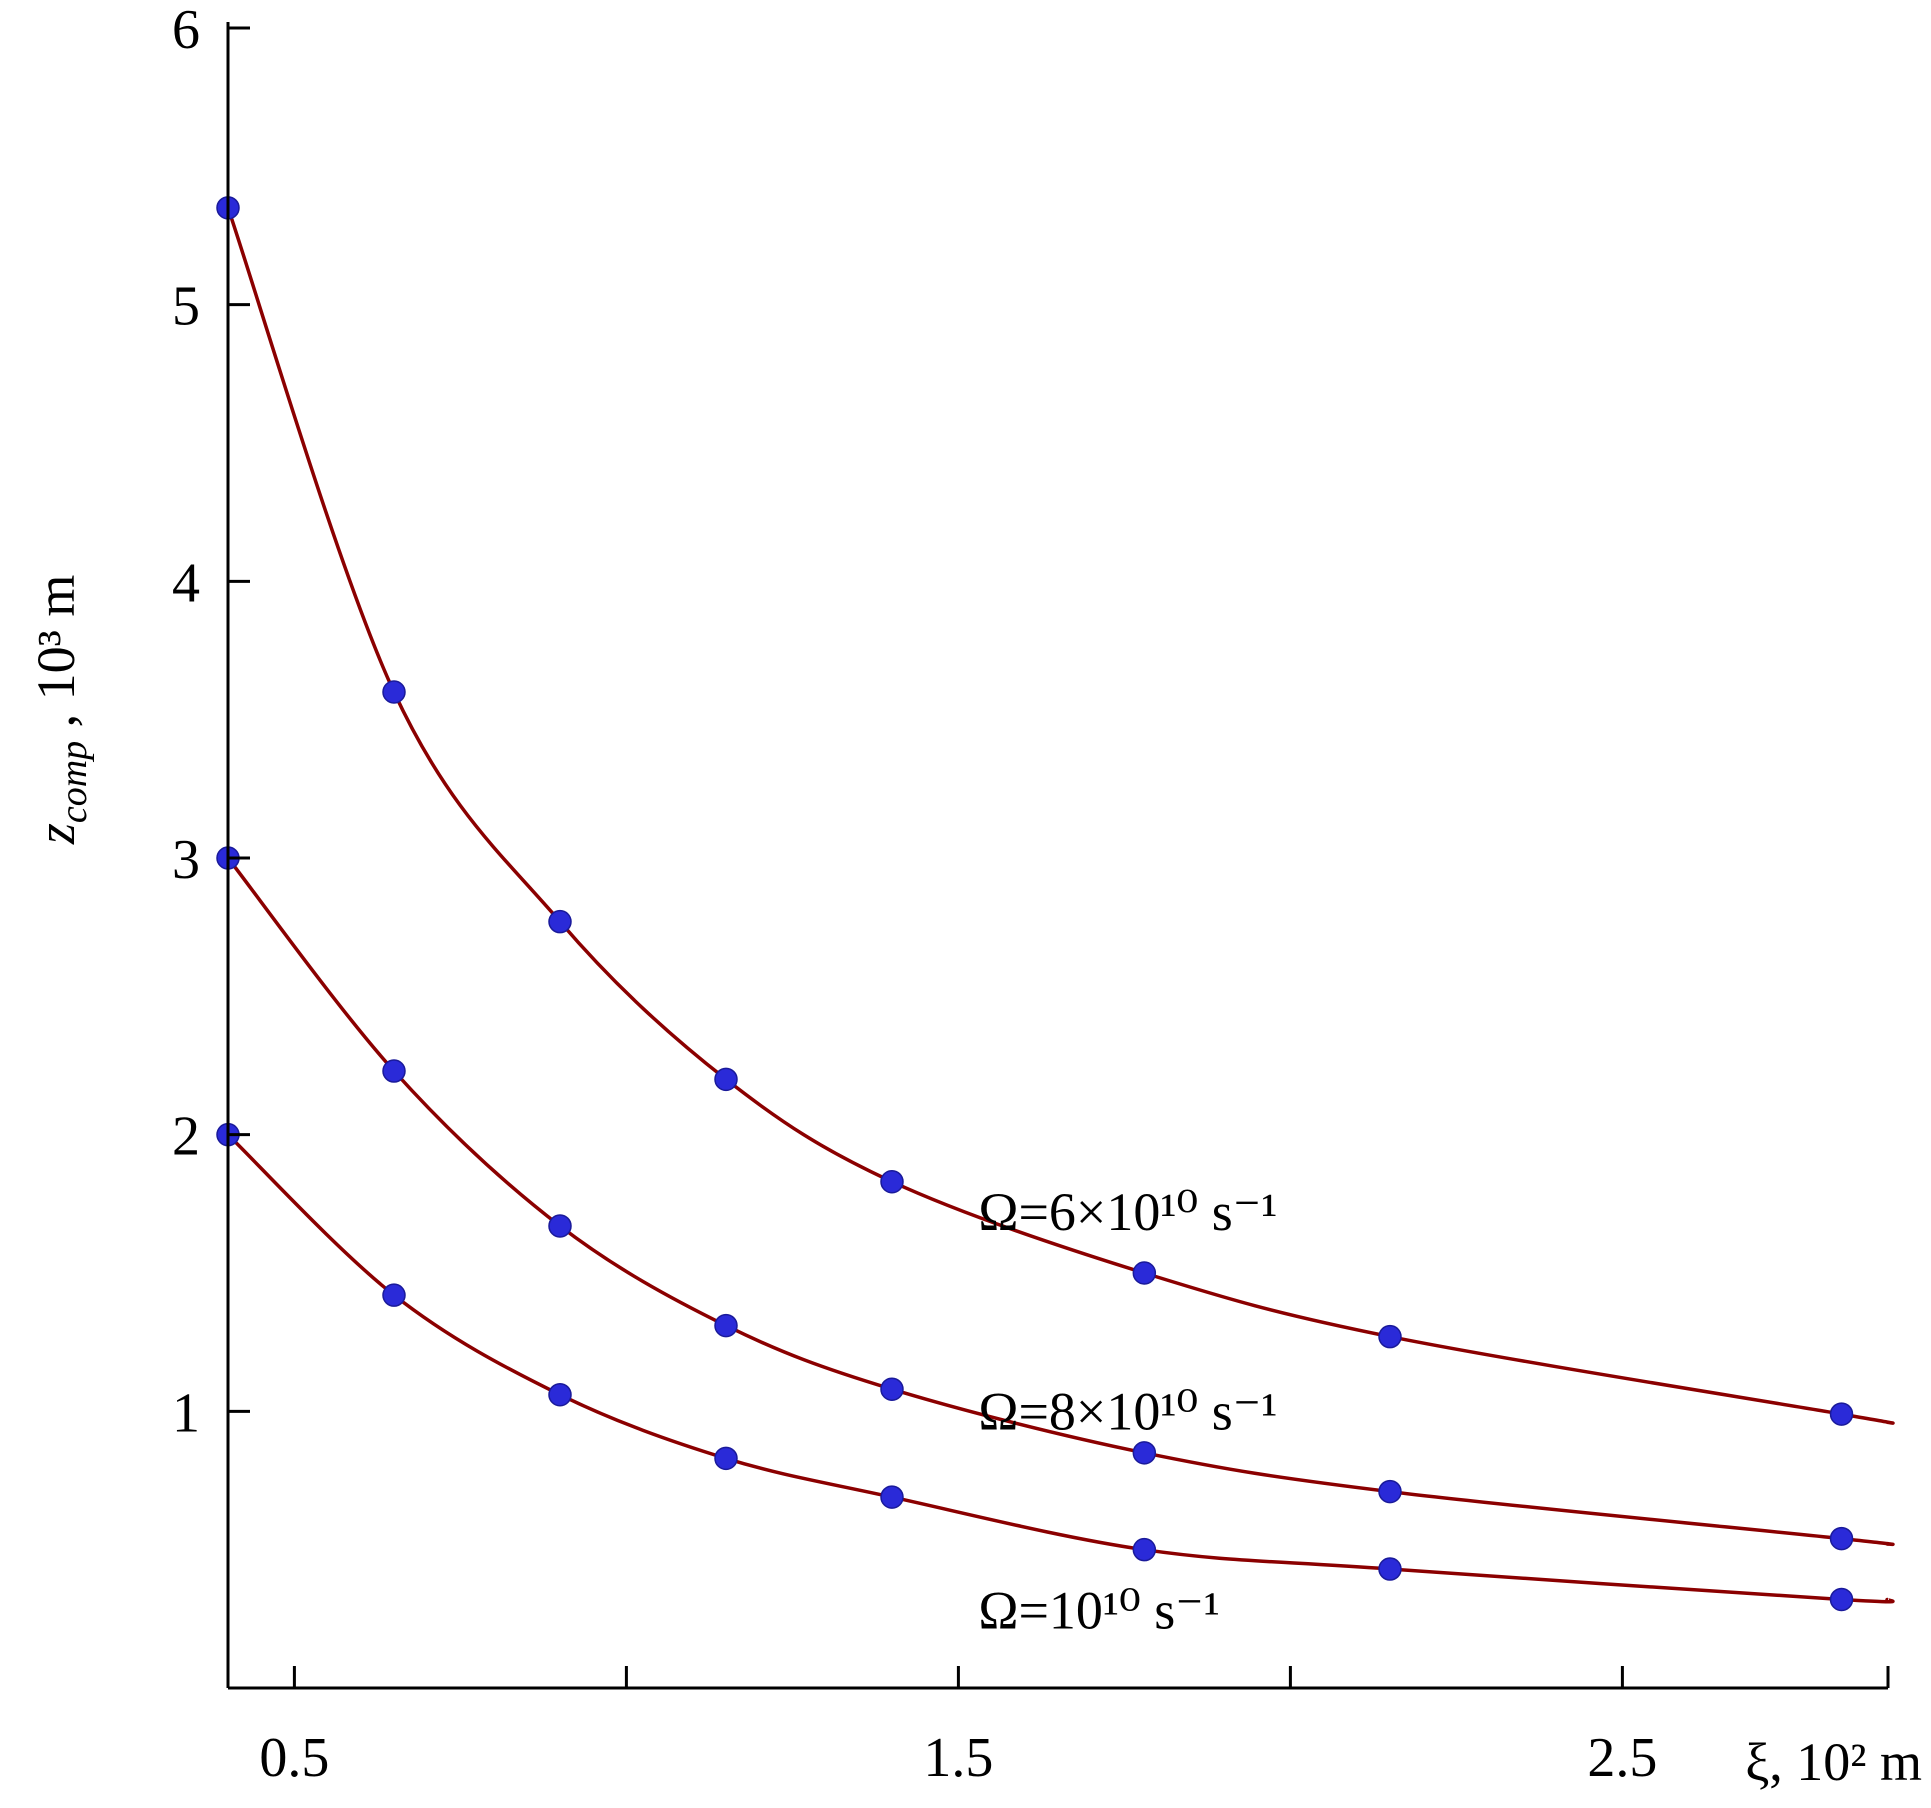 The image size is (1931, 1808). Describe the element at coordinates (186, 860) in the screenshot. I see `y-tick-label: 3` at that location.